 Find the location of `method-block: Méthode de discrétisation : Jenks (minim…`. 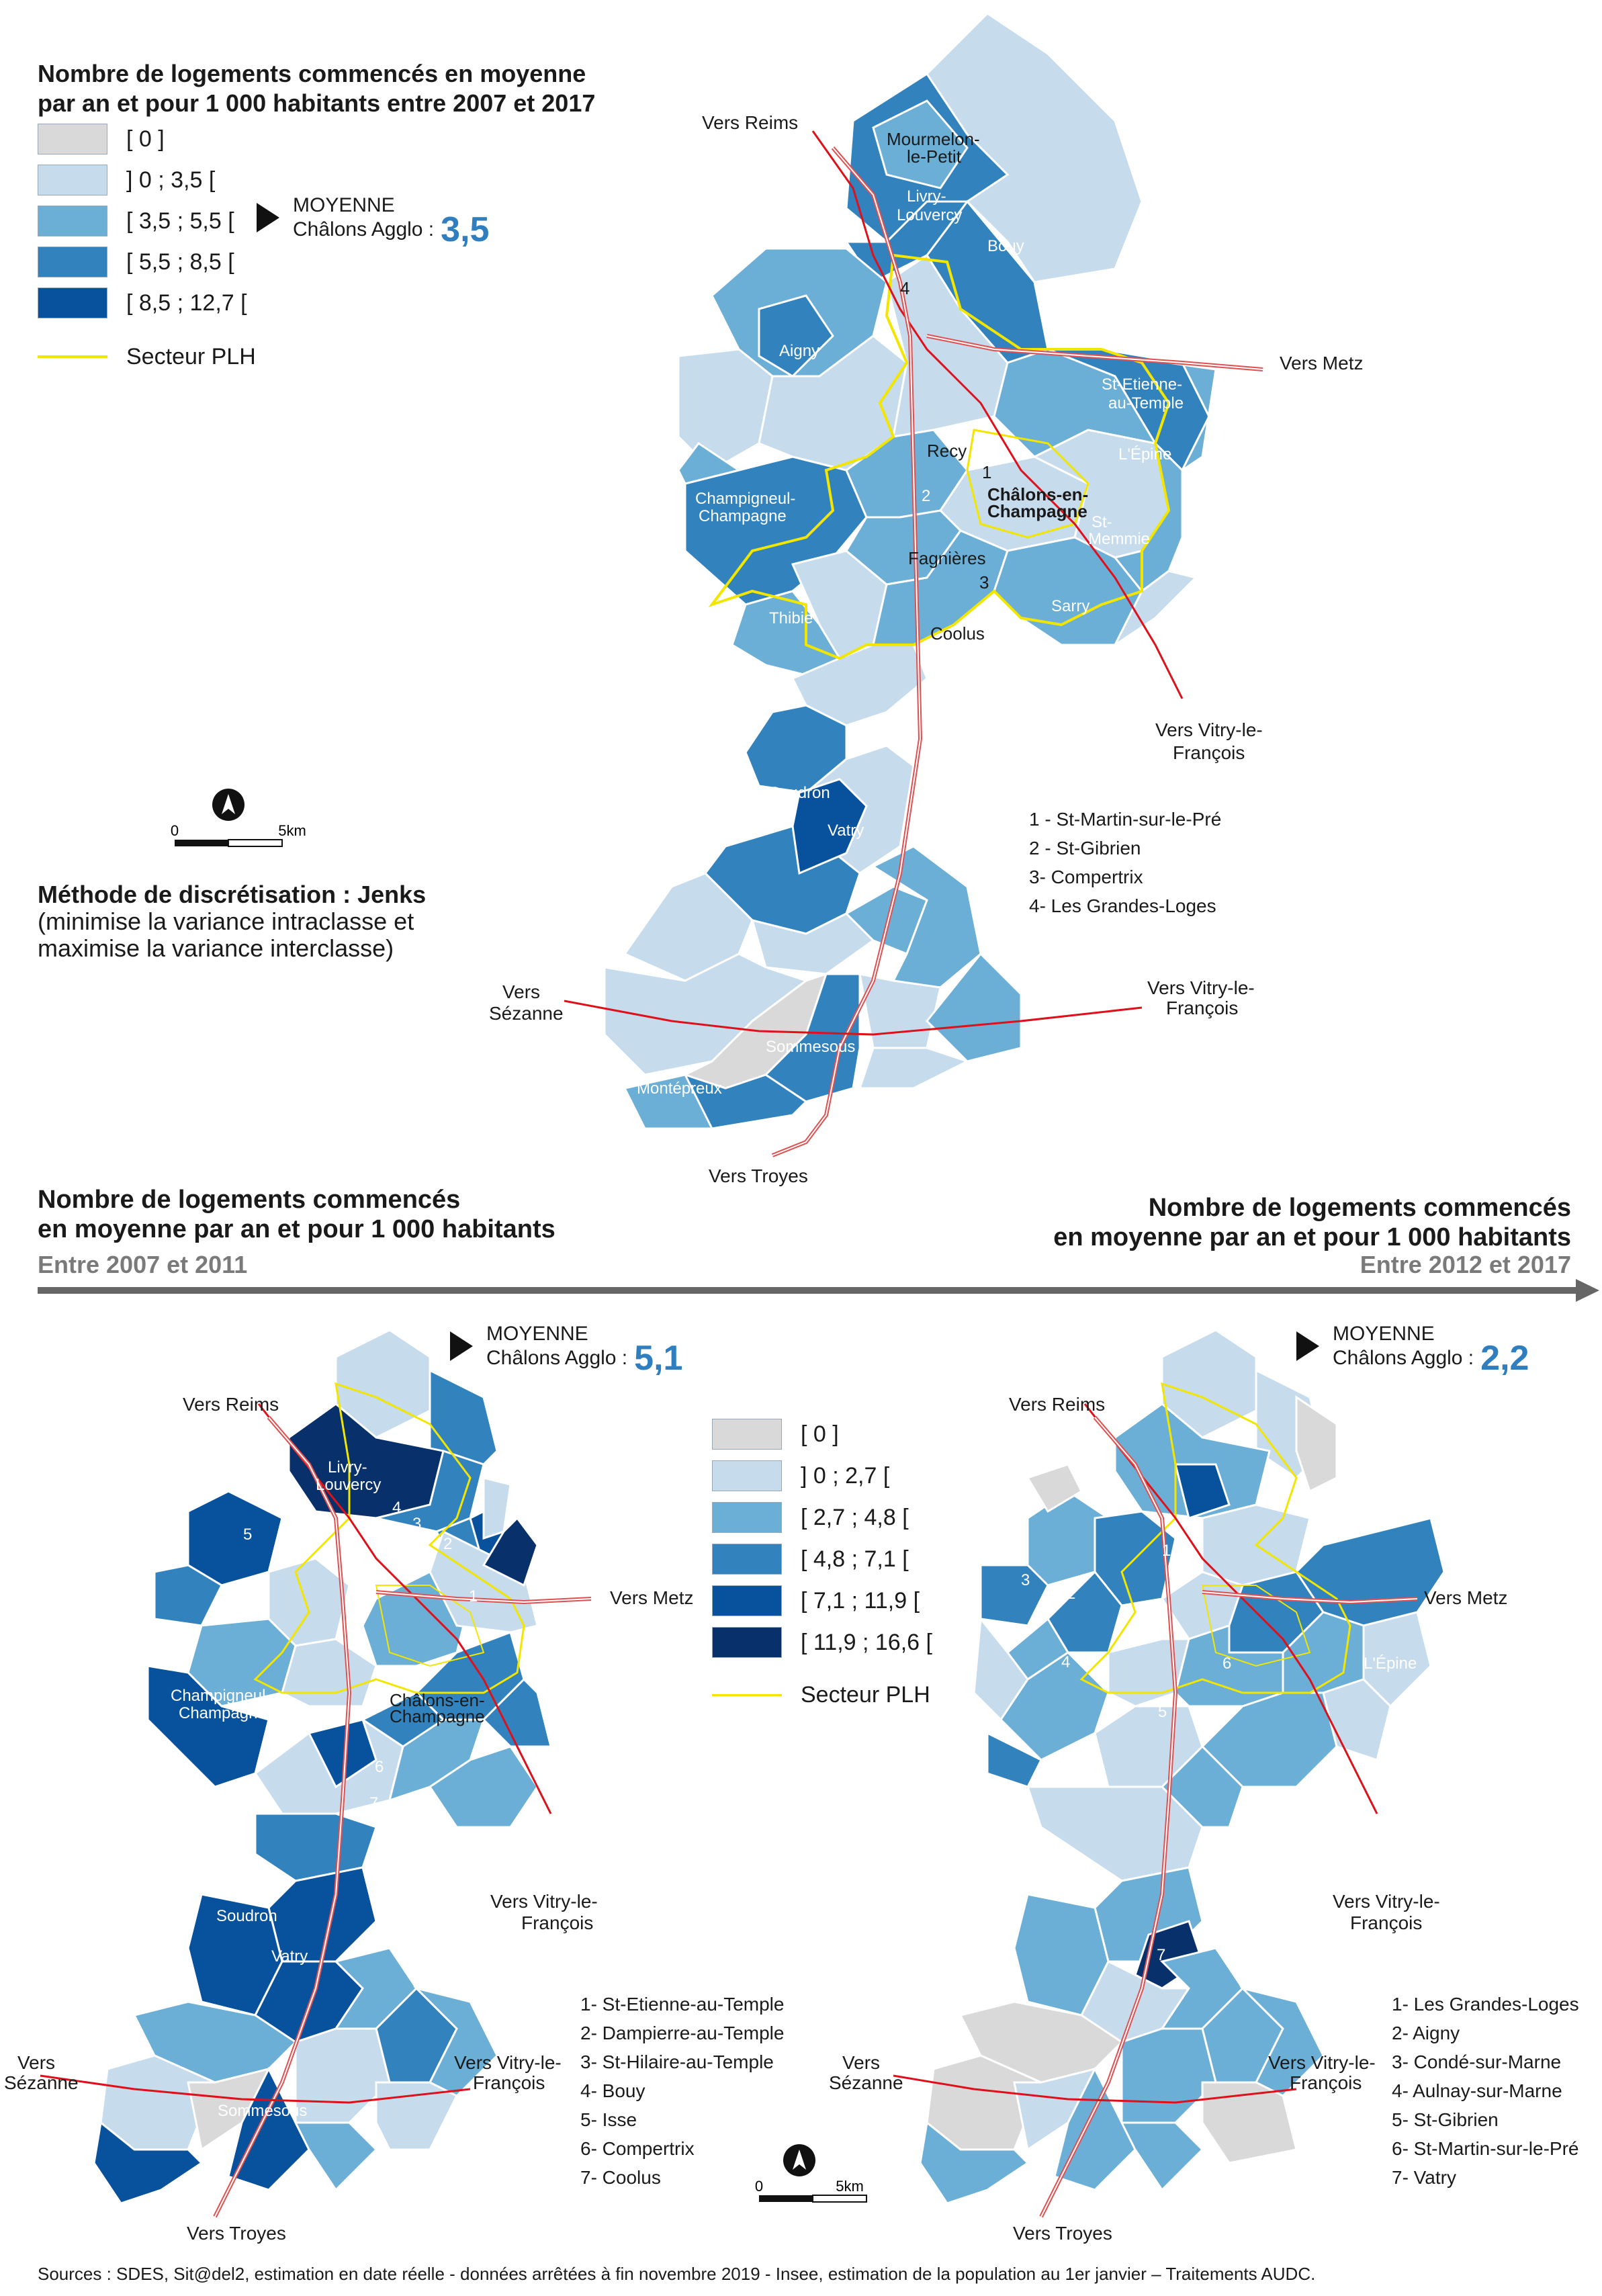

method-block: Méthode de discrétisation : Jenks (minim… is located at coordinates (232, 921).